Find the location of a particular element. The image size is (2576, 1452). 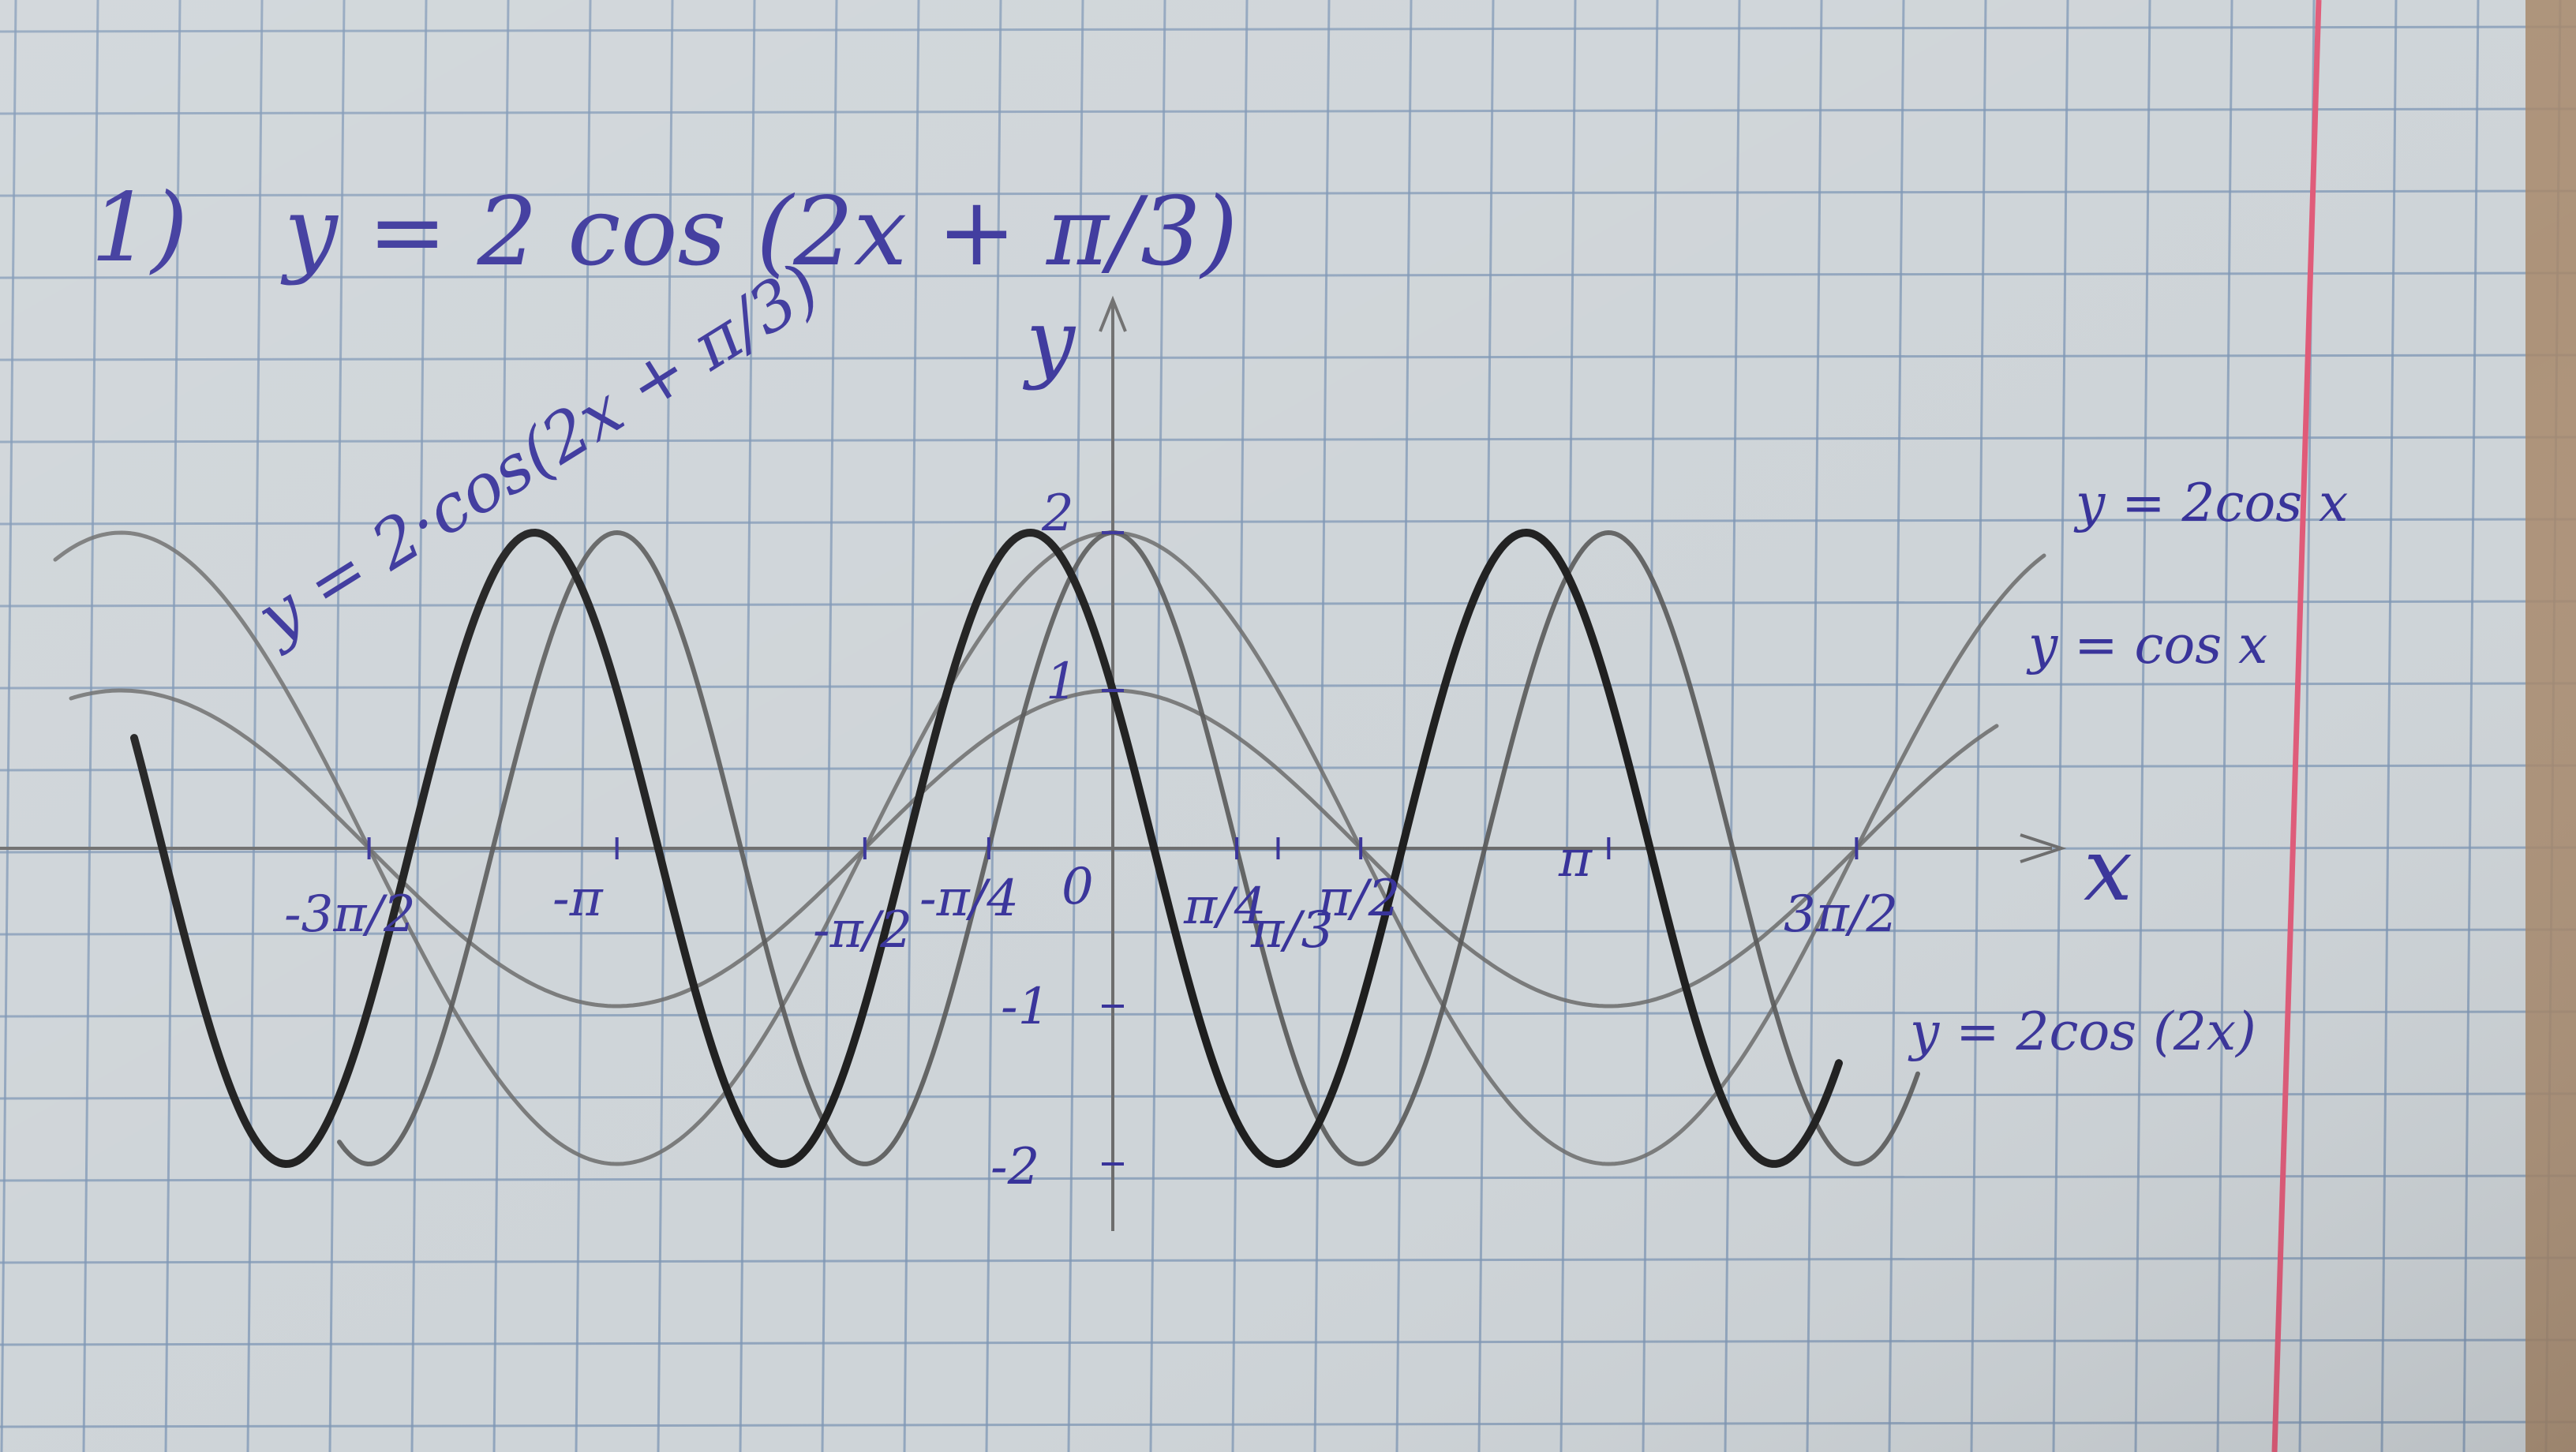

2cos-2x-label: y = 2cos (2x) is located at coordinates (2082, 1031).